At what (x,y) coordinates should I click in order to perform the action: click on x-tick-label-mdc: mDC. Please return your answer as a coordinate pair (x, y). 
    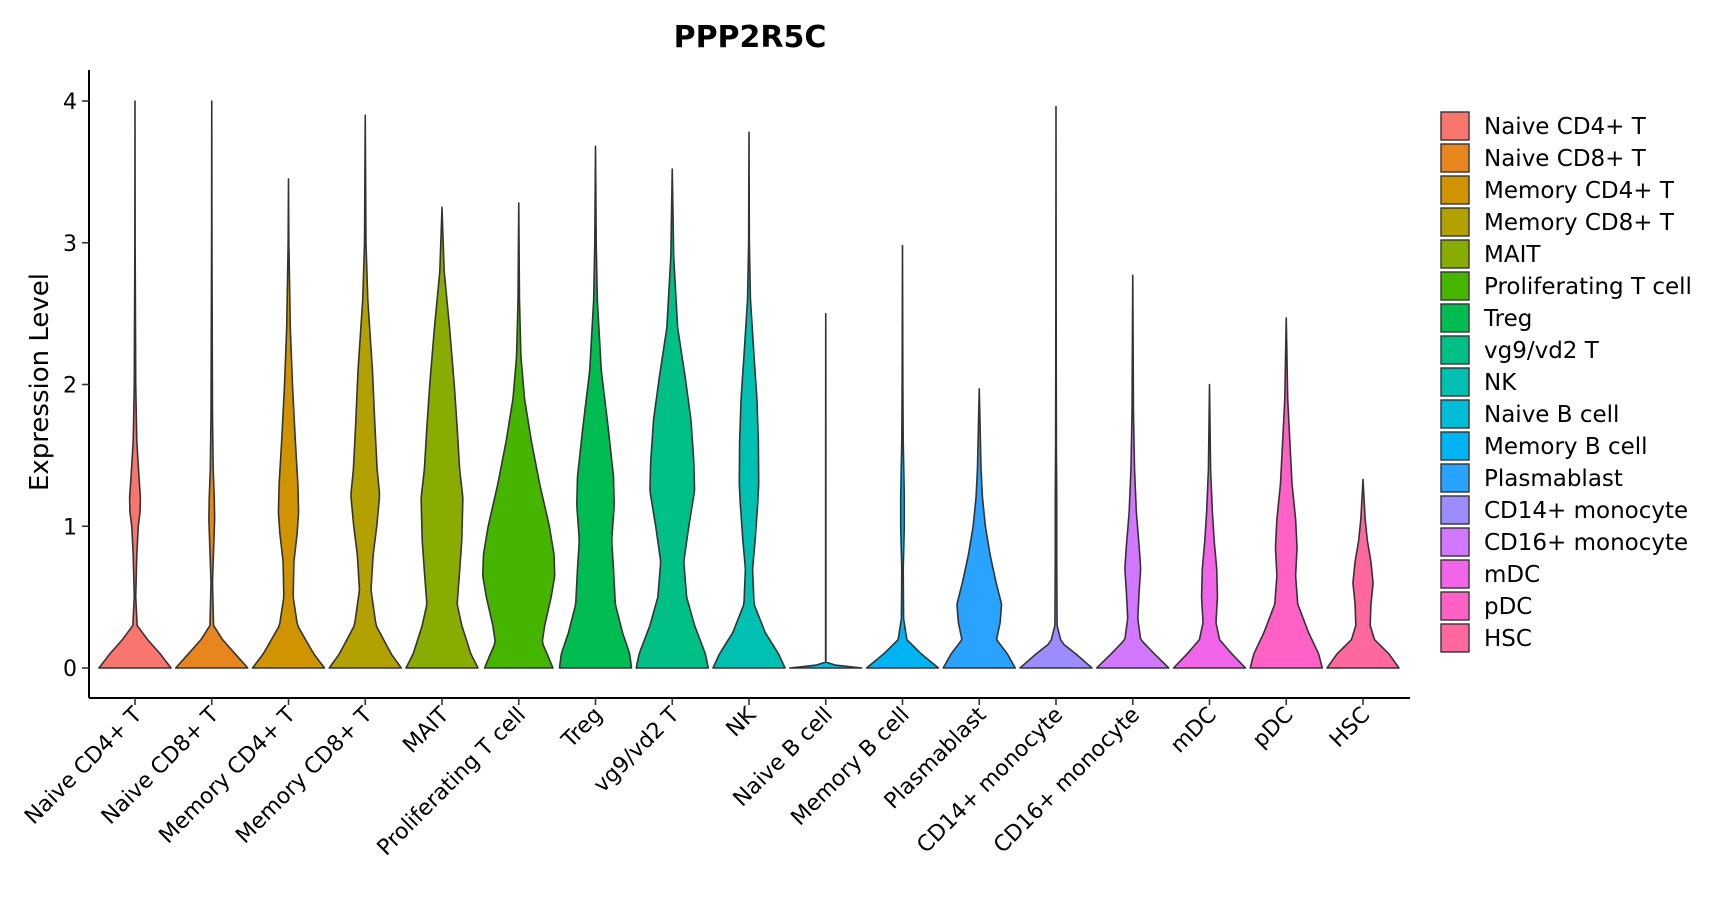
    Looking at the image, I should click on (1194, 731).